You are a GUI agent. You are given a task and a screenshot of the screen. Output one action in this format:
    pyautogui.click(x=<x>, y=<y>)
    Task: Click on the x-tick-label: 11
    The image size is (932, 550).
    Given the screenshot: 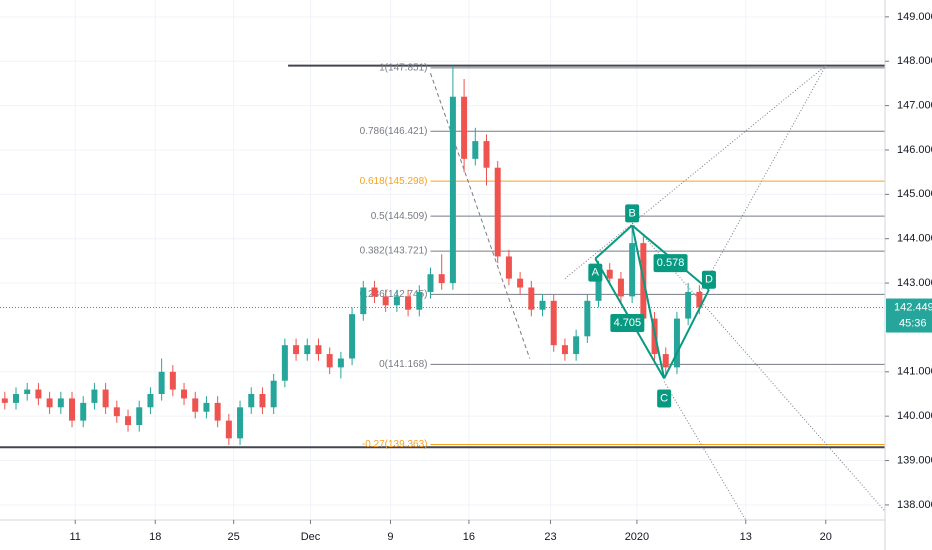 What is the action you would take?
    pyautogui.click(x=75, y=537)
    